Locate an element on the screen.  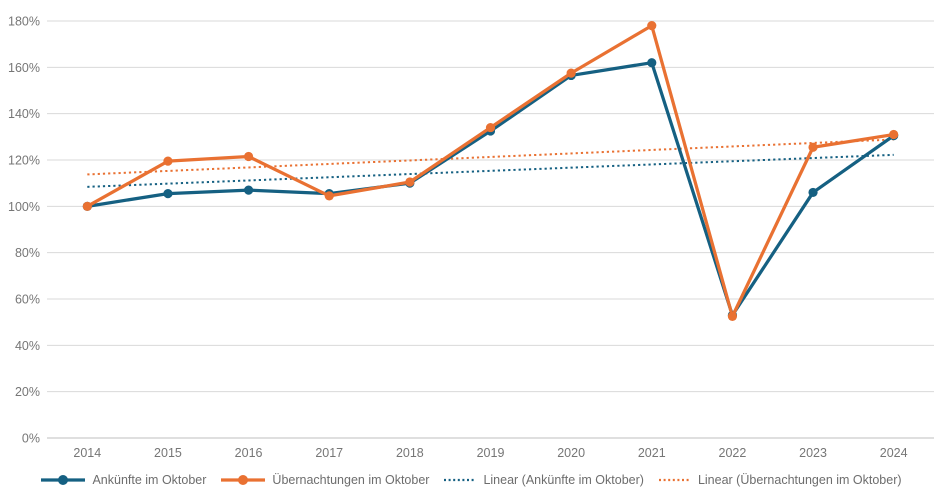
legend-label: Linear (Übernachtungen im Oktober) is located at coordinates (799, 480).